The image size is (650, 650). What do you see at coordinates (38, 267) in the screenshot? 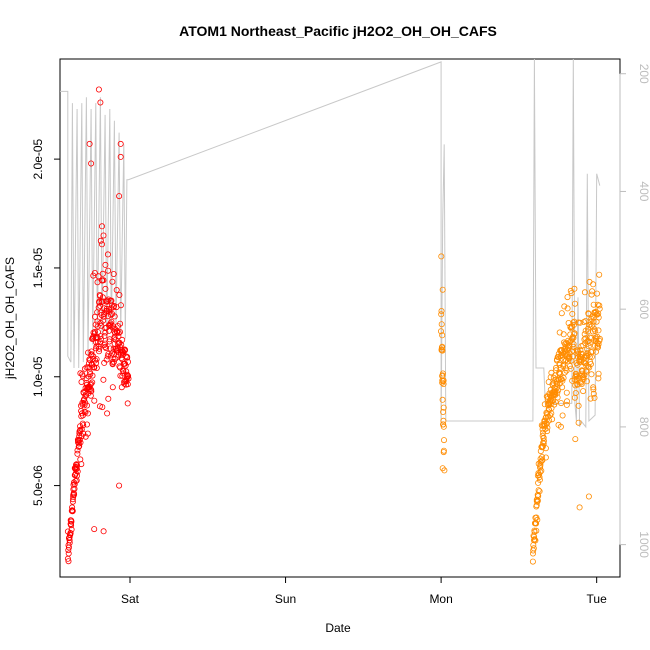
I see `y-tick-label: 1.5e-05` at bounding box center [38, 267].